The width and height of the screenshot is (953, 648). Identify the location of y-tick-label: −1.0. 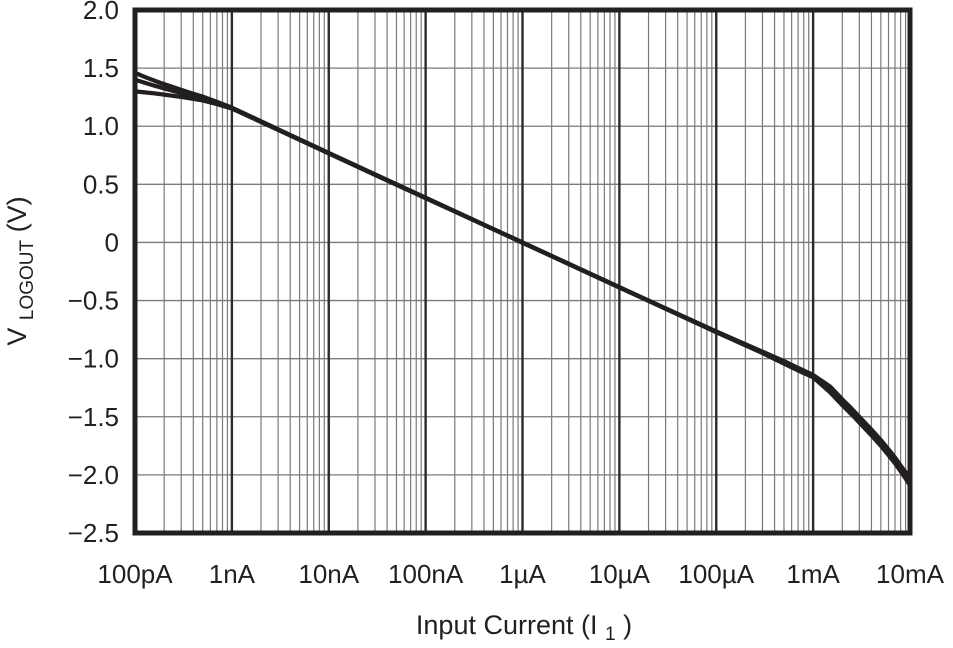
(93, 359).